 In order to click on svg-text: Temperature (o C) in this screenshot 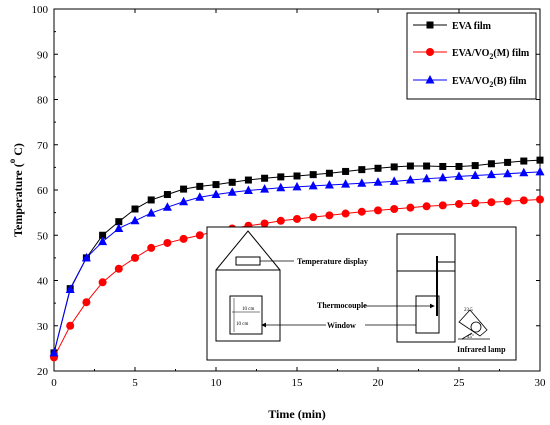, I will do `click(16, 190)`.